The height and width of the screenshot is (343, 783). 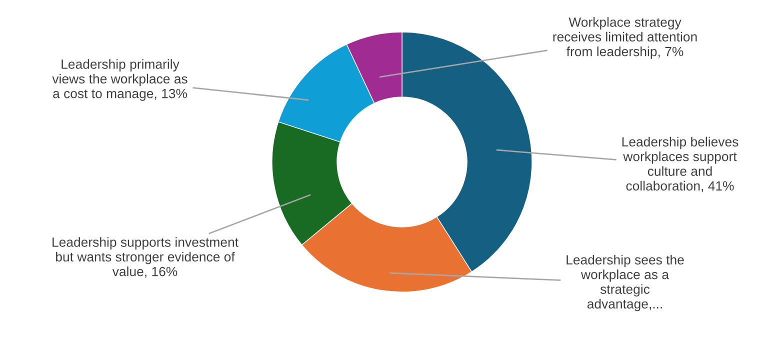 I want to click on slice-label: Leadership believes workplaces support culture and collaboration, 41%, so click(x=680, y=164).